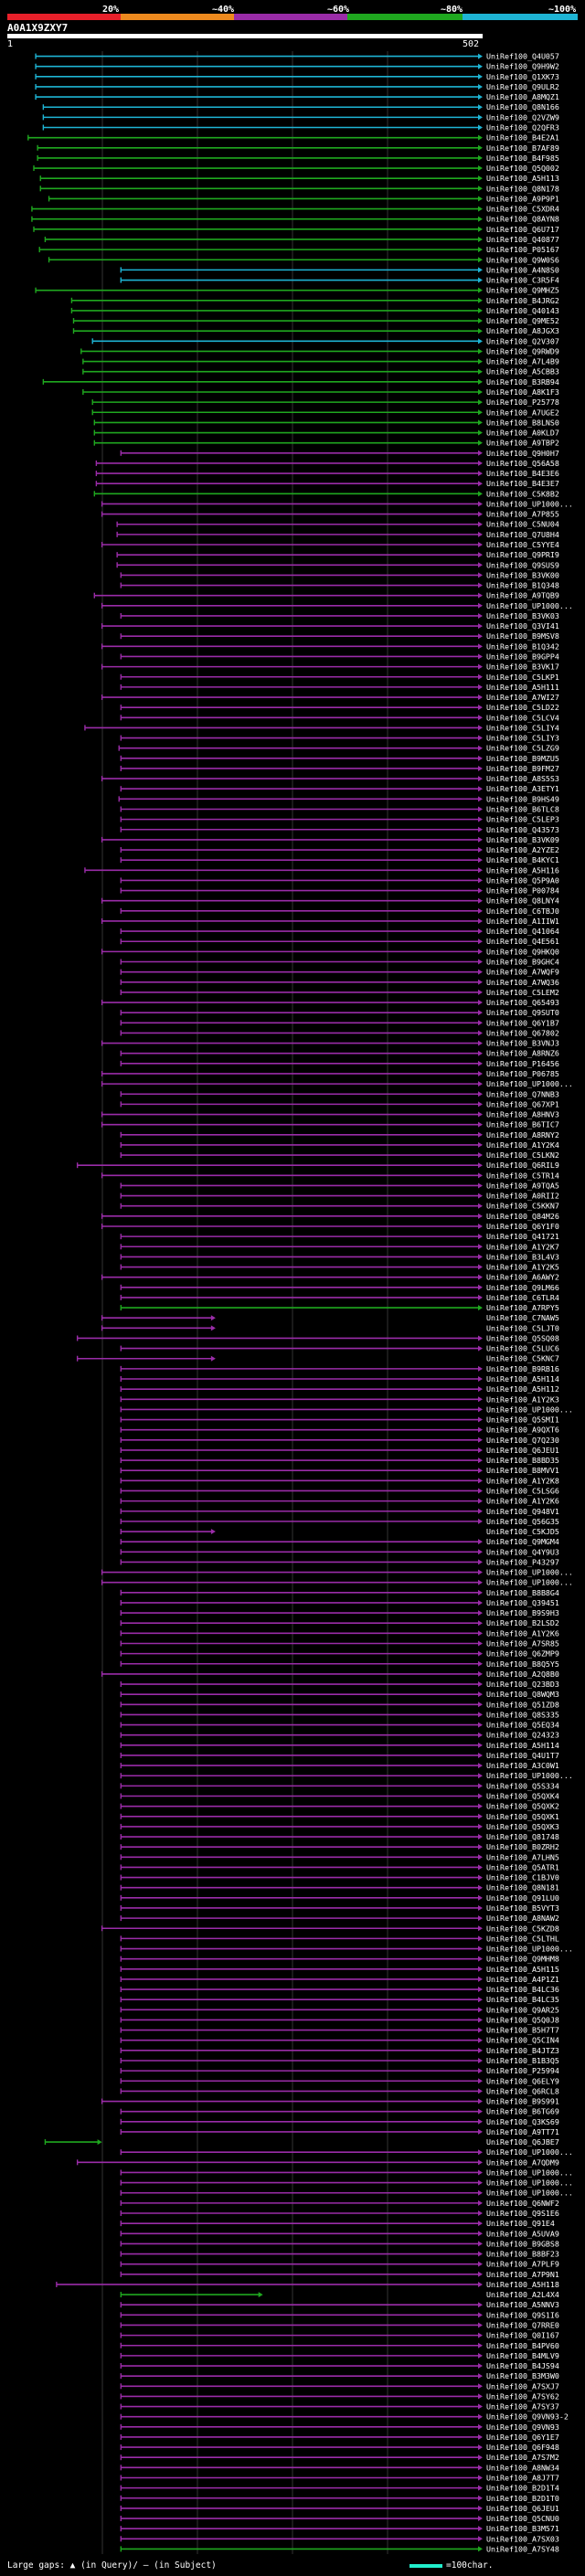 The height and width of the screenshot is (2576, 585). I want to click on hit-label: UniRef100_A7L4B9, so click(522, 361).